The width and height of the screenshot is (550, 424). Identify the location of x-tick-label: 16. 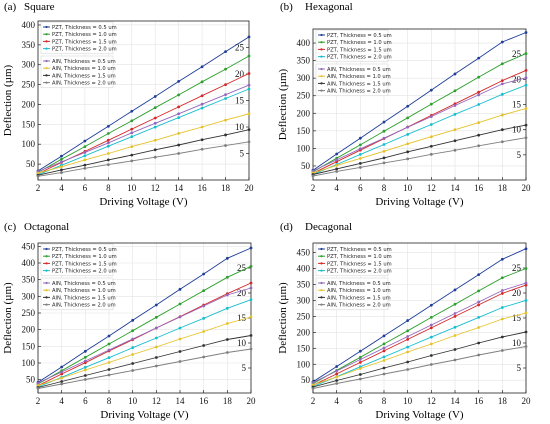
(479, 188).